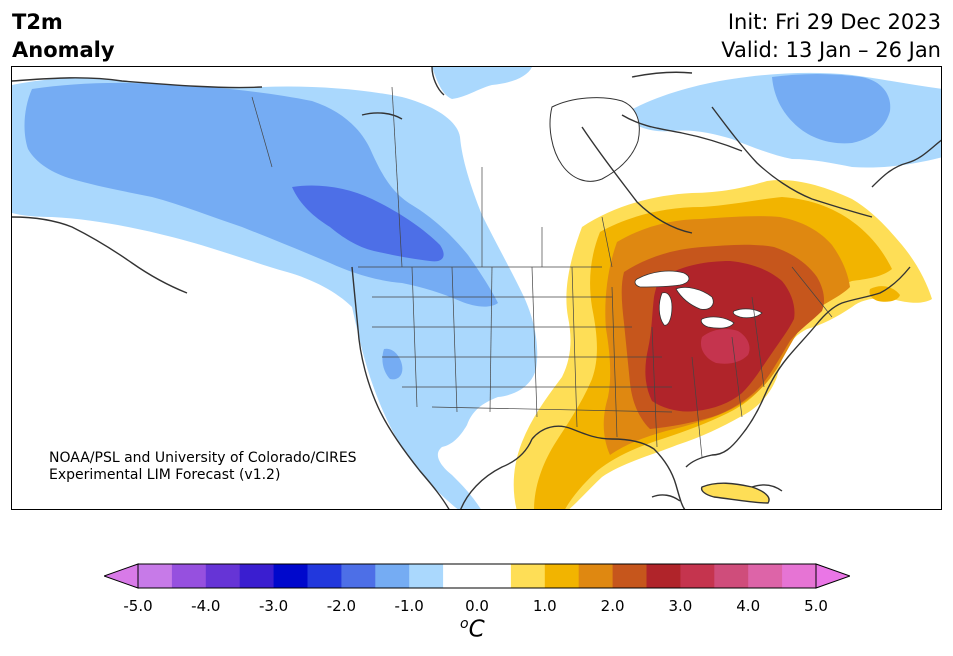  Describe the element at coordinates (735, 493) in the screenshot. I see `warm-anomaly-cuba` at that location.